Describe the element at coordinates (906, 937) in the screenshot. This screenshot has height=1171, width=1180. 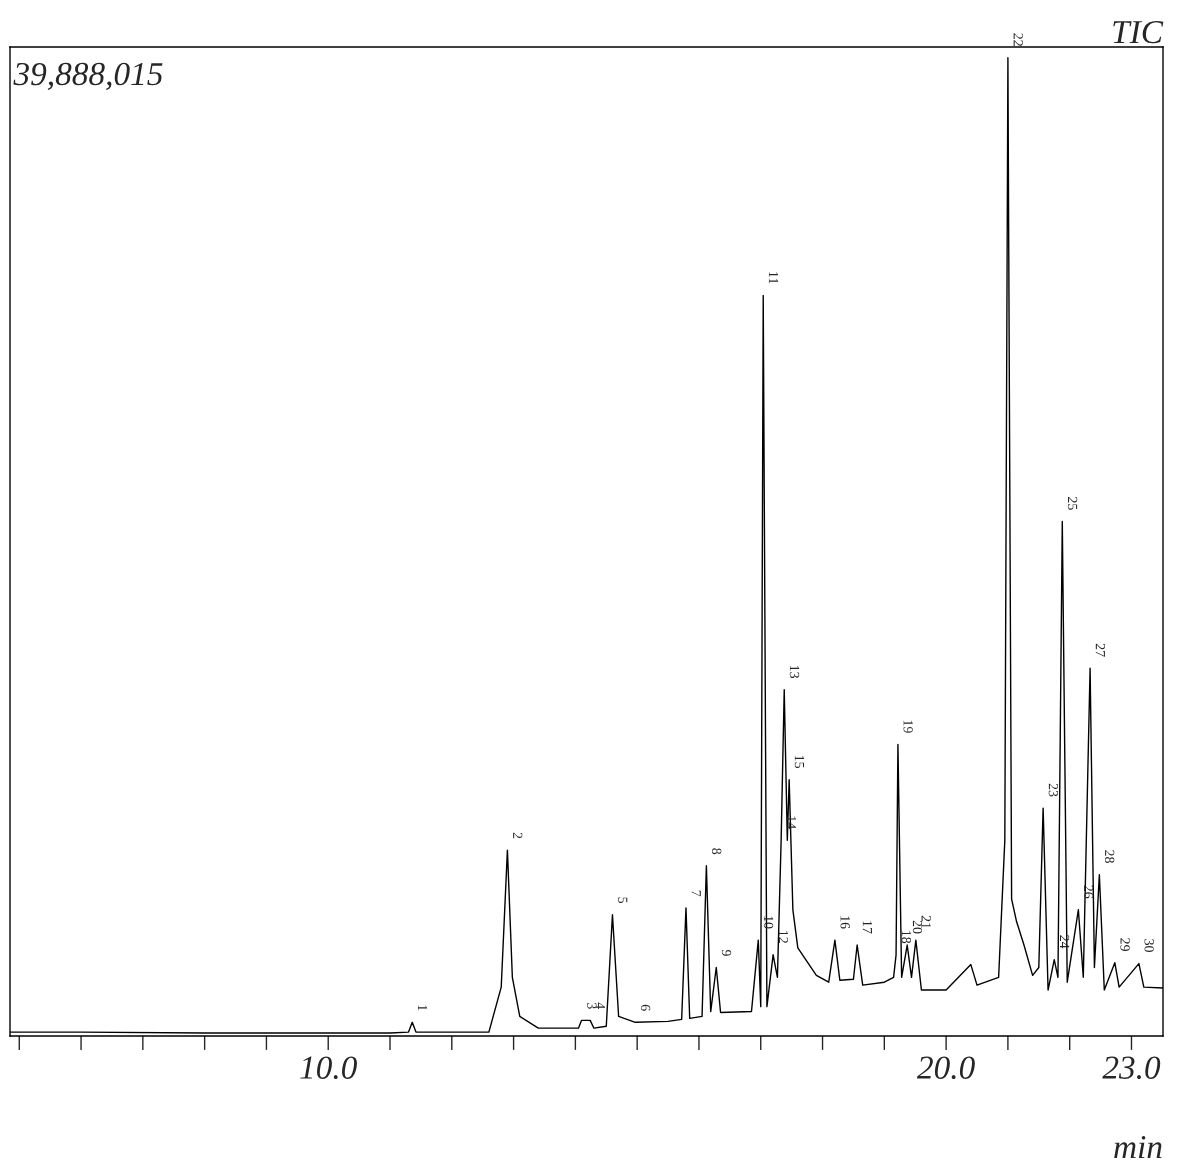
I see `annotation: 18` at that location.